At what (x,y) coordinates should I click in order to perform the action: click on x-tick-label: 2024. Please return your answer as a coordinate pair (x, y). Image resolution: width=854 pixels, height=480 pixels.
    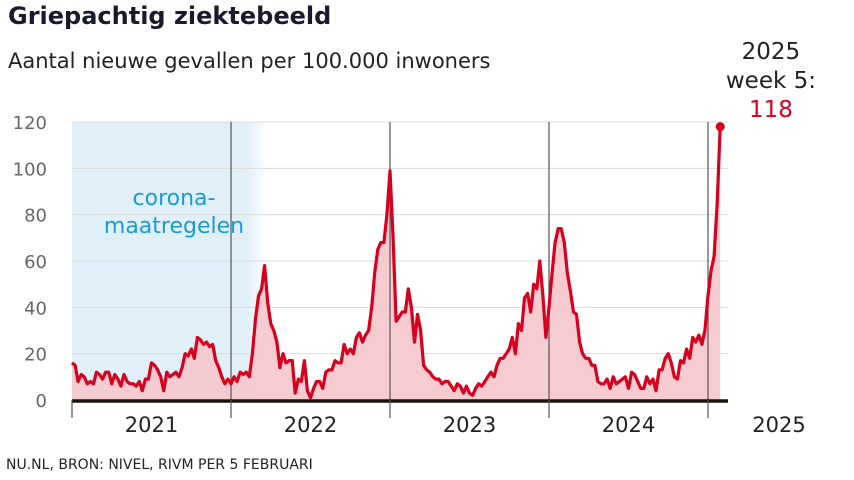
    Looking at the image, I should click on (628, 425).